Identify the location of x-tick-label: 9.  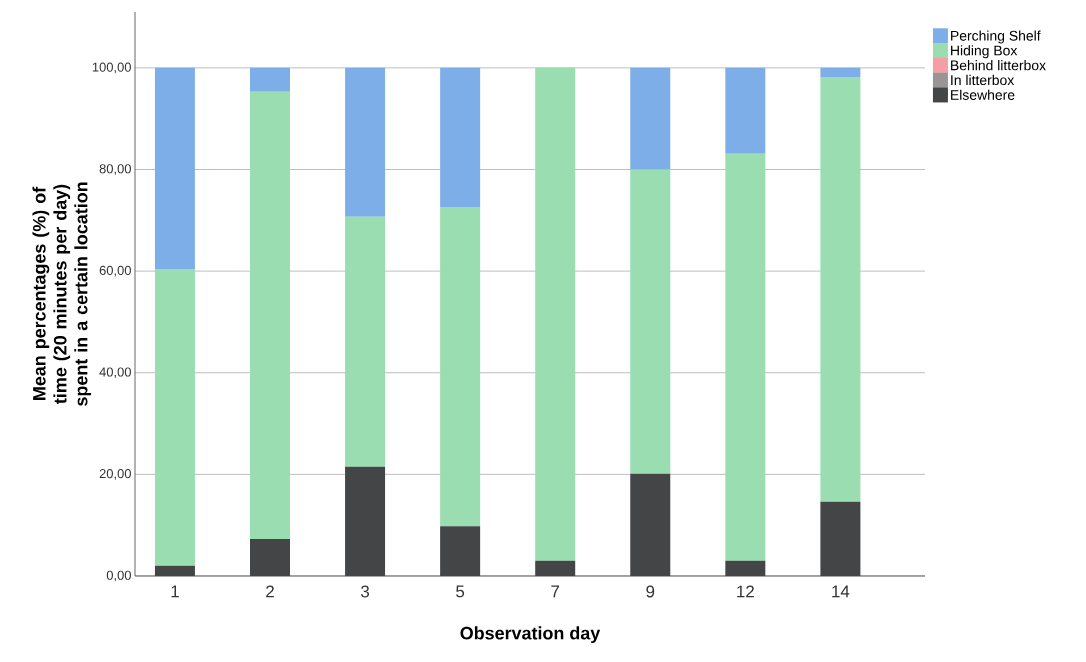
(650, 591).